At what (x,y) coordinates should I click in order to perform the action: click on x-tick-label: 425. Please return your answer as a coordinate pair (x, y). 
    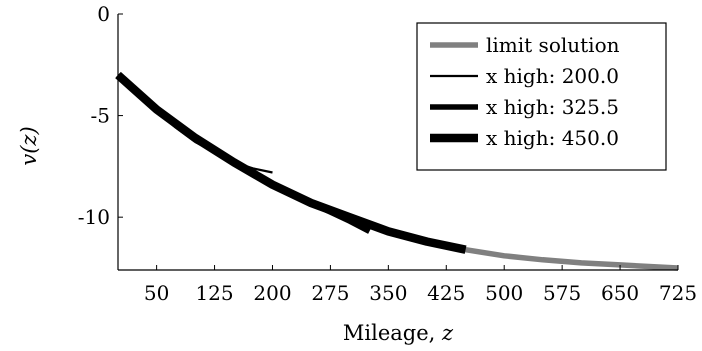
    Looking at the image, I should click on (446, 293).